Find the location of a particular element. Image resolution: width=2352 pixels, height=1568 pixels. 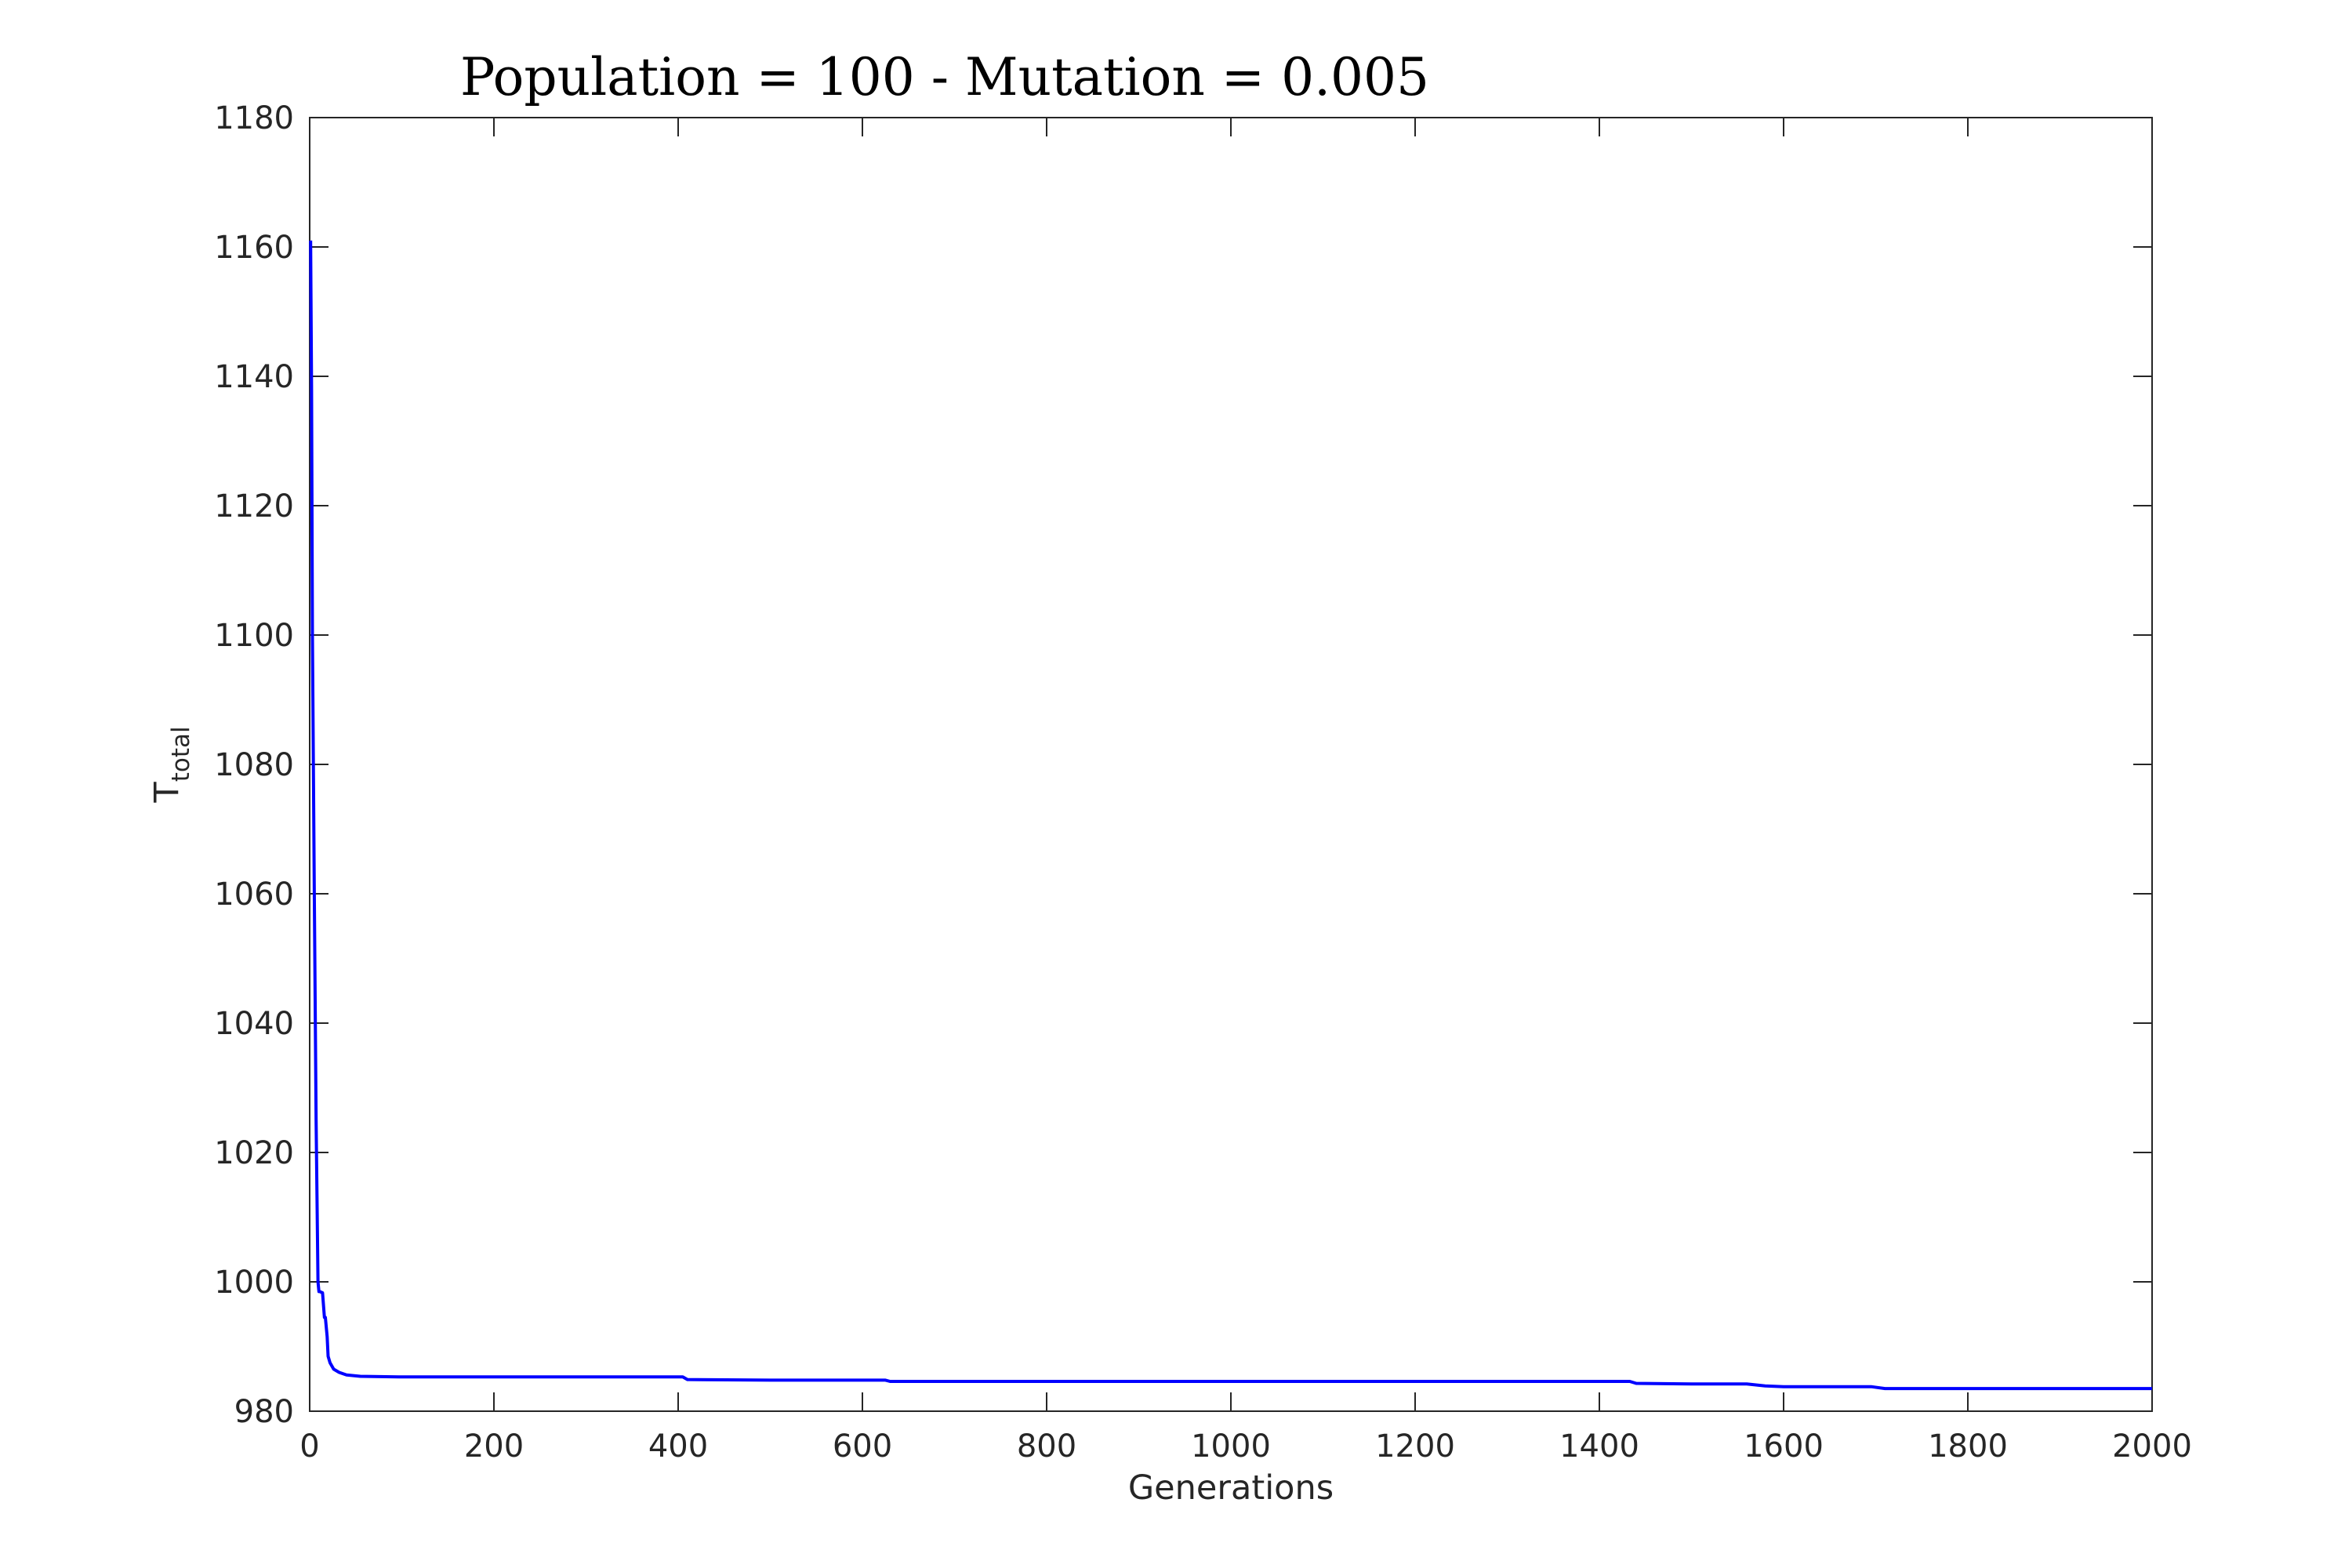

y-tick-label: 980 is located at coordinates (264, 1412).